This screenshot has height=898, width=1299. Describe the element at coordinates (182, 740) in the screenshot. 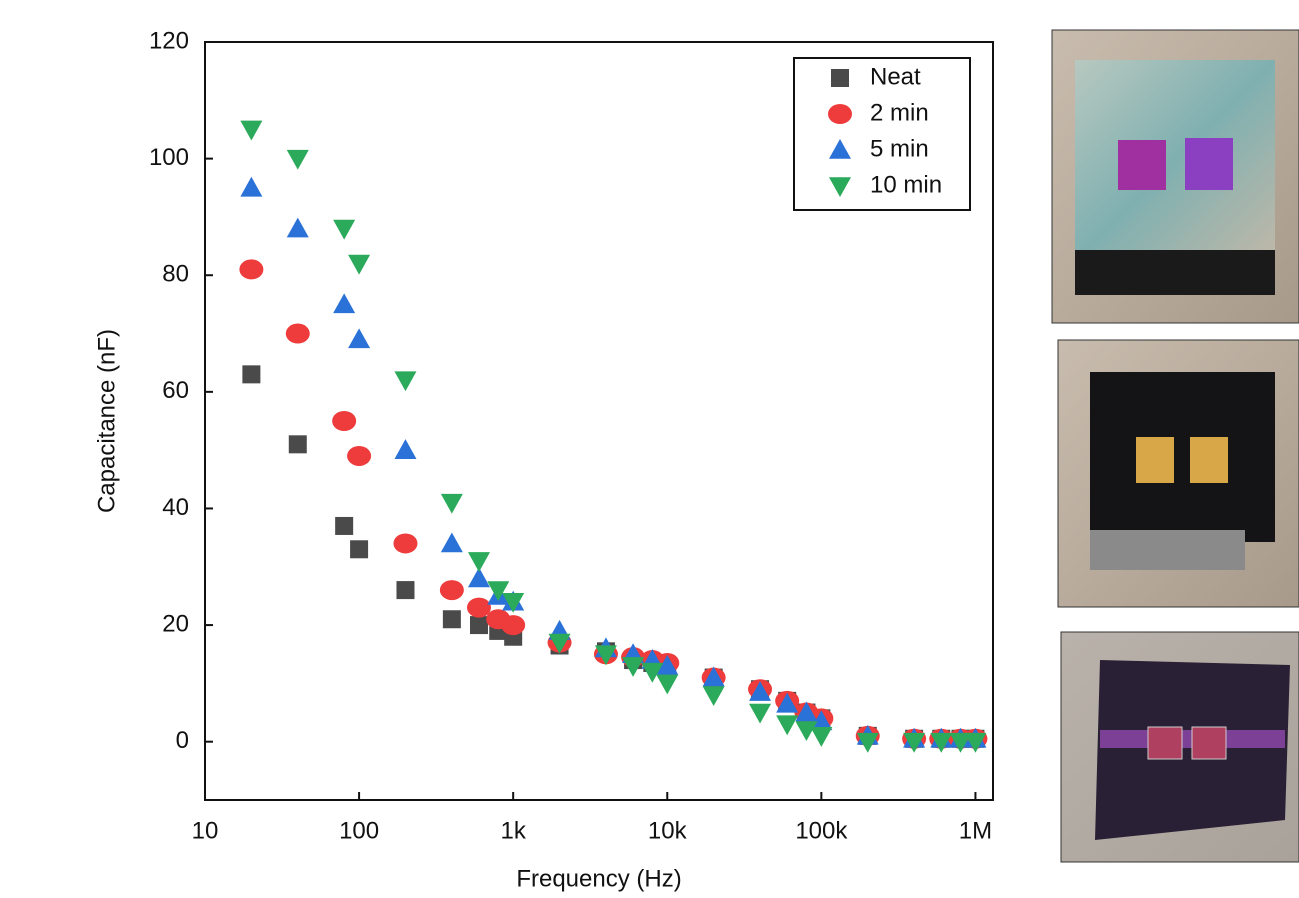

I see `y-tick-label: 0` at that location.